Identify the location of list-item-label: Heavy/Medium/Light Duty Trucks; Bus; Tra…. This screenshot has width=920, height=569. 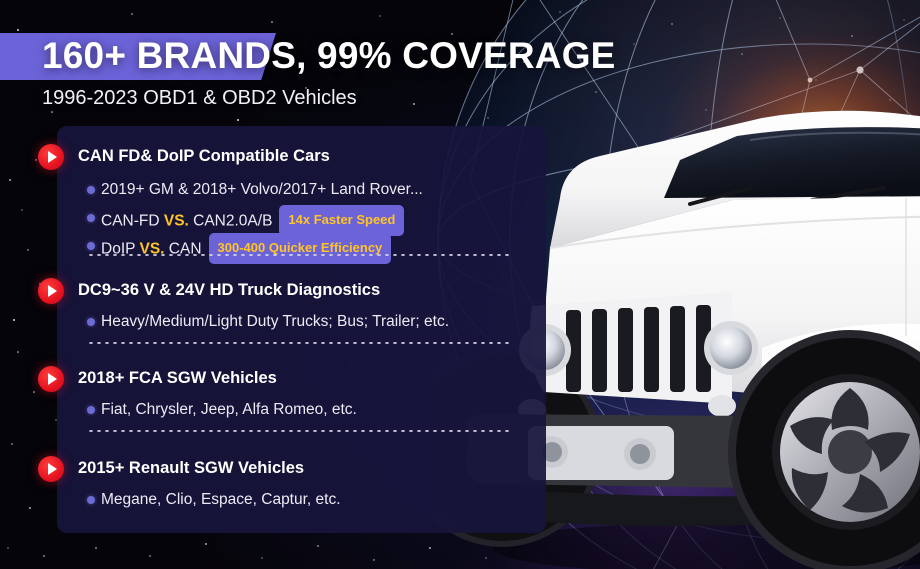
(275, 321).